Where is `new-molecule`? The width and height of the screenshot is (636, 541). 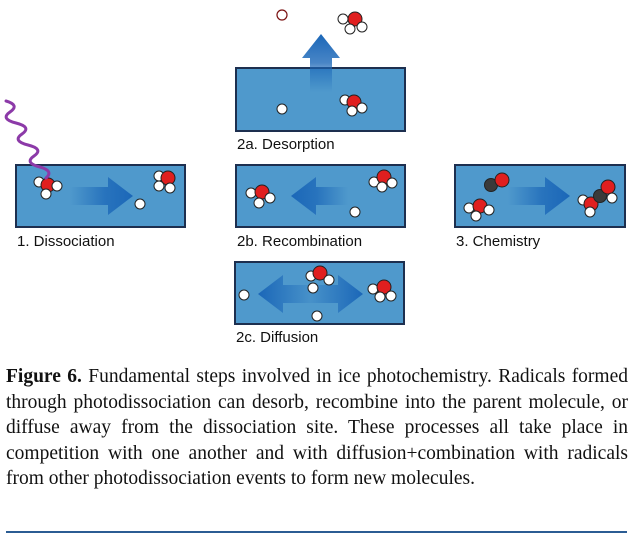 new-molecule is located at coordinates (597, 198).